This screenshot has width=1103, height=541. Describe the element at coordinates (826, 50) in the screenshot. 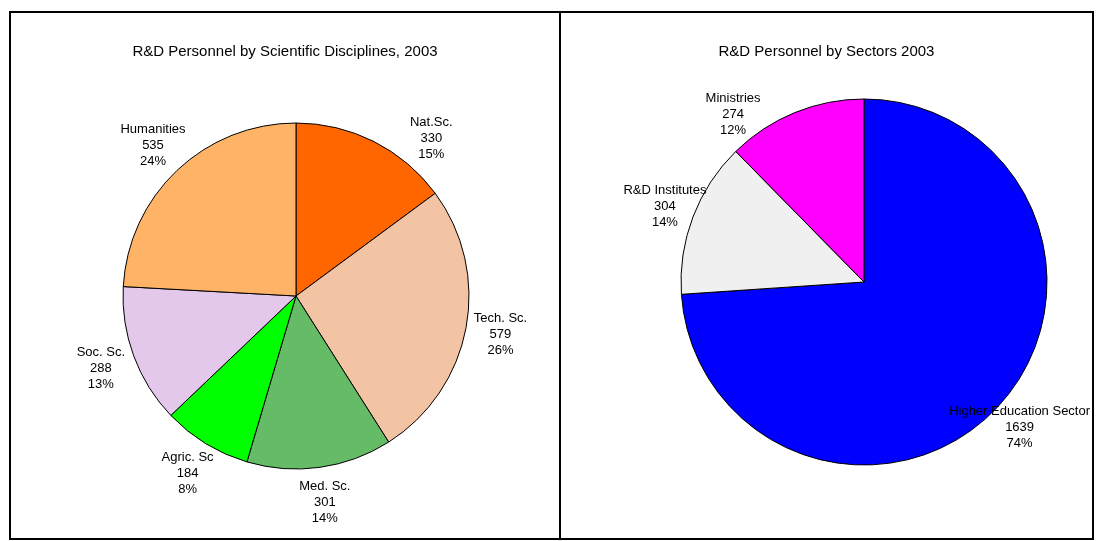

I see `chart-title: R&D Personnel by Sectors 2003` at that location.